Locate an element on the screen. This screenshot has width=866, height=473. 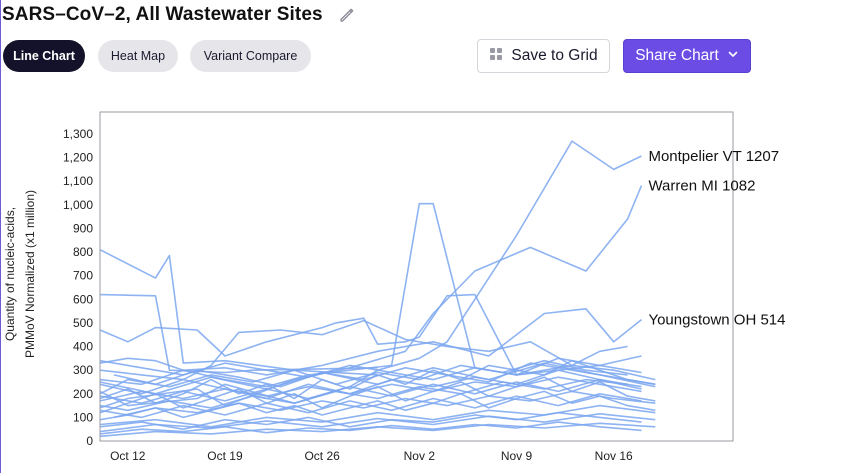
save-to-grid-label: Save to Grid is located at coordinates (554, 55).